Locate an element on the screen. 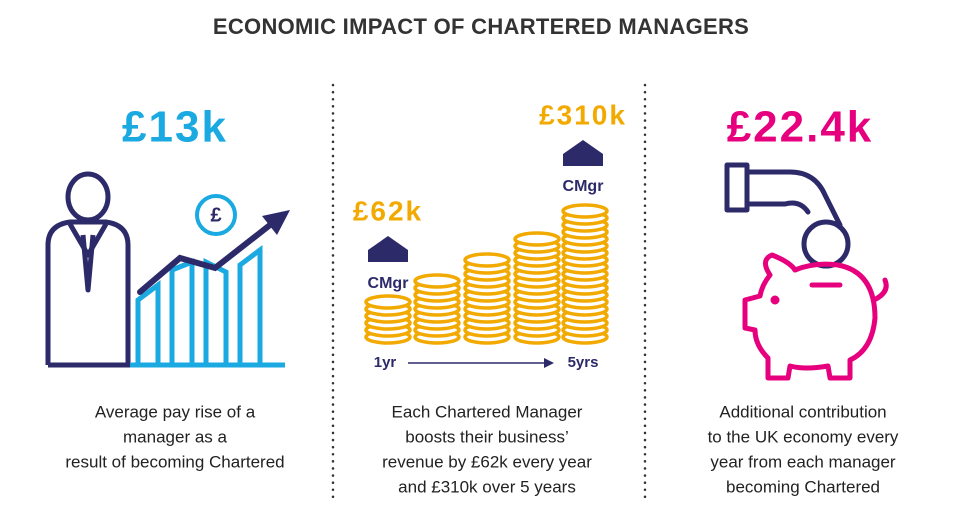 This screenshot has height=512, width=962. description-line: becoming Chartered is located at coordinates (803, 486).